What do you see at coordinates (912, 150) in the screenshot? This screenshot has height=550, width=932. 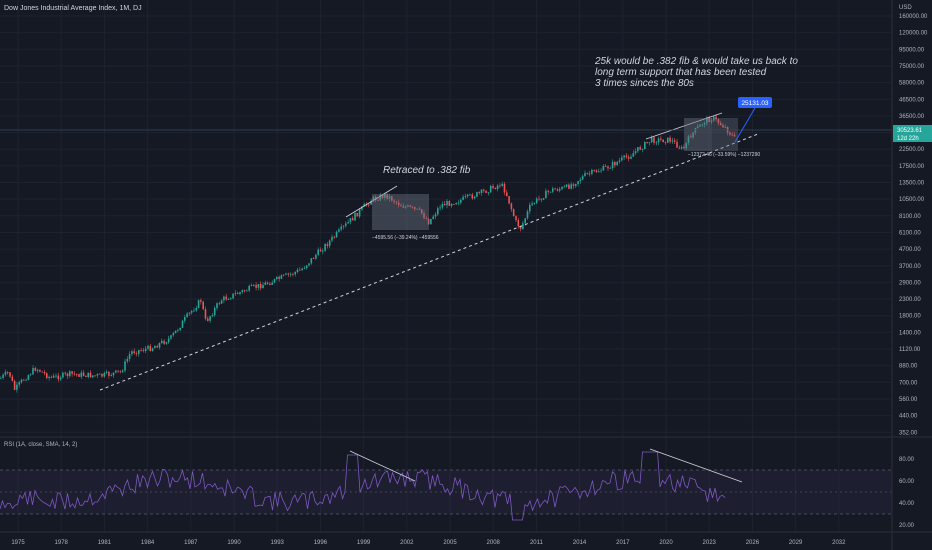 I see `price-axis-tick: 22500.00` at bounding box center [912, 150].